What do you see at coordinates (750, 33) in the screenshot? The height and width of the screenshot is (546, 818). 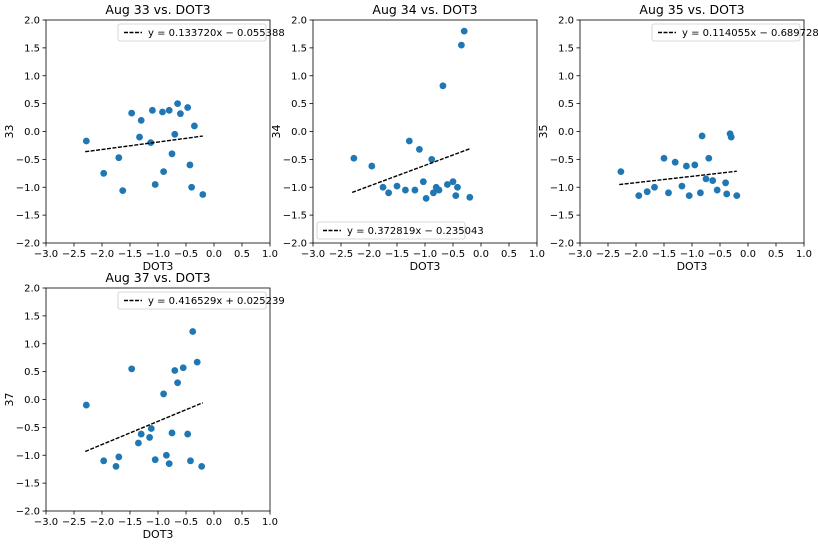 I see `legend-label: y = 0.114055x − 0.689728` at bounding box center [750, 33].